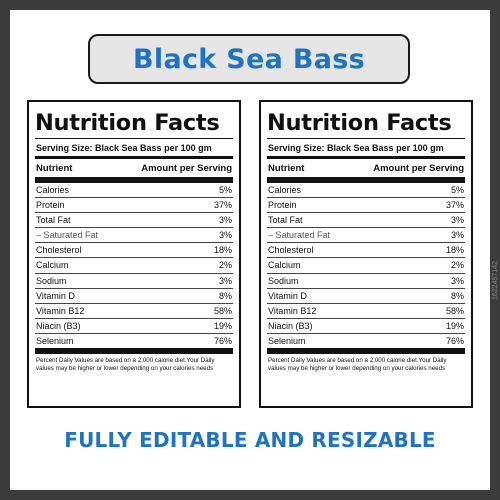  Describe the element at coordinates (250, 440) in the screenshot. I see `tagline: FULLY EDITABLE AND RESIZABLE` at that location.